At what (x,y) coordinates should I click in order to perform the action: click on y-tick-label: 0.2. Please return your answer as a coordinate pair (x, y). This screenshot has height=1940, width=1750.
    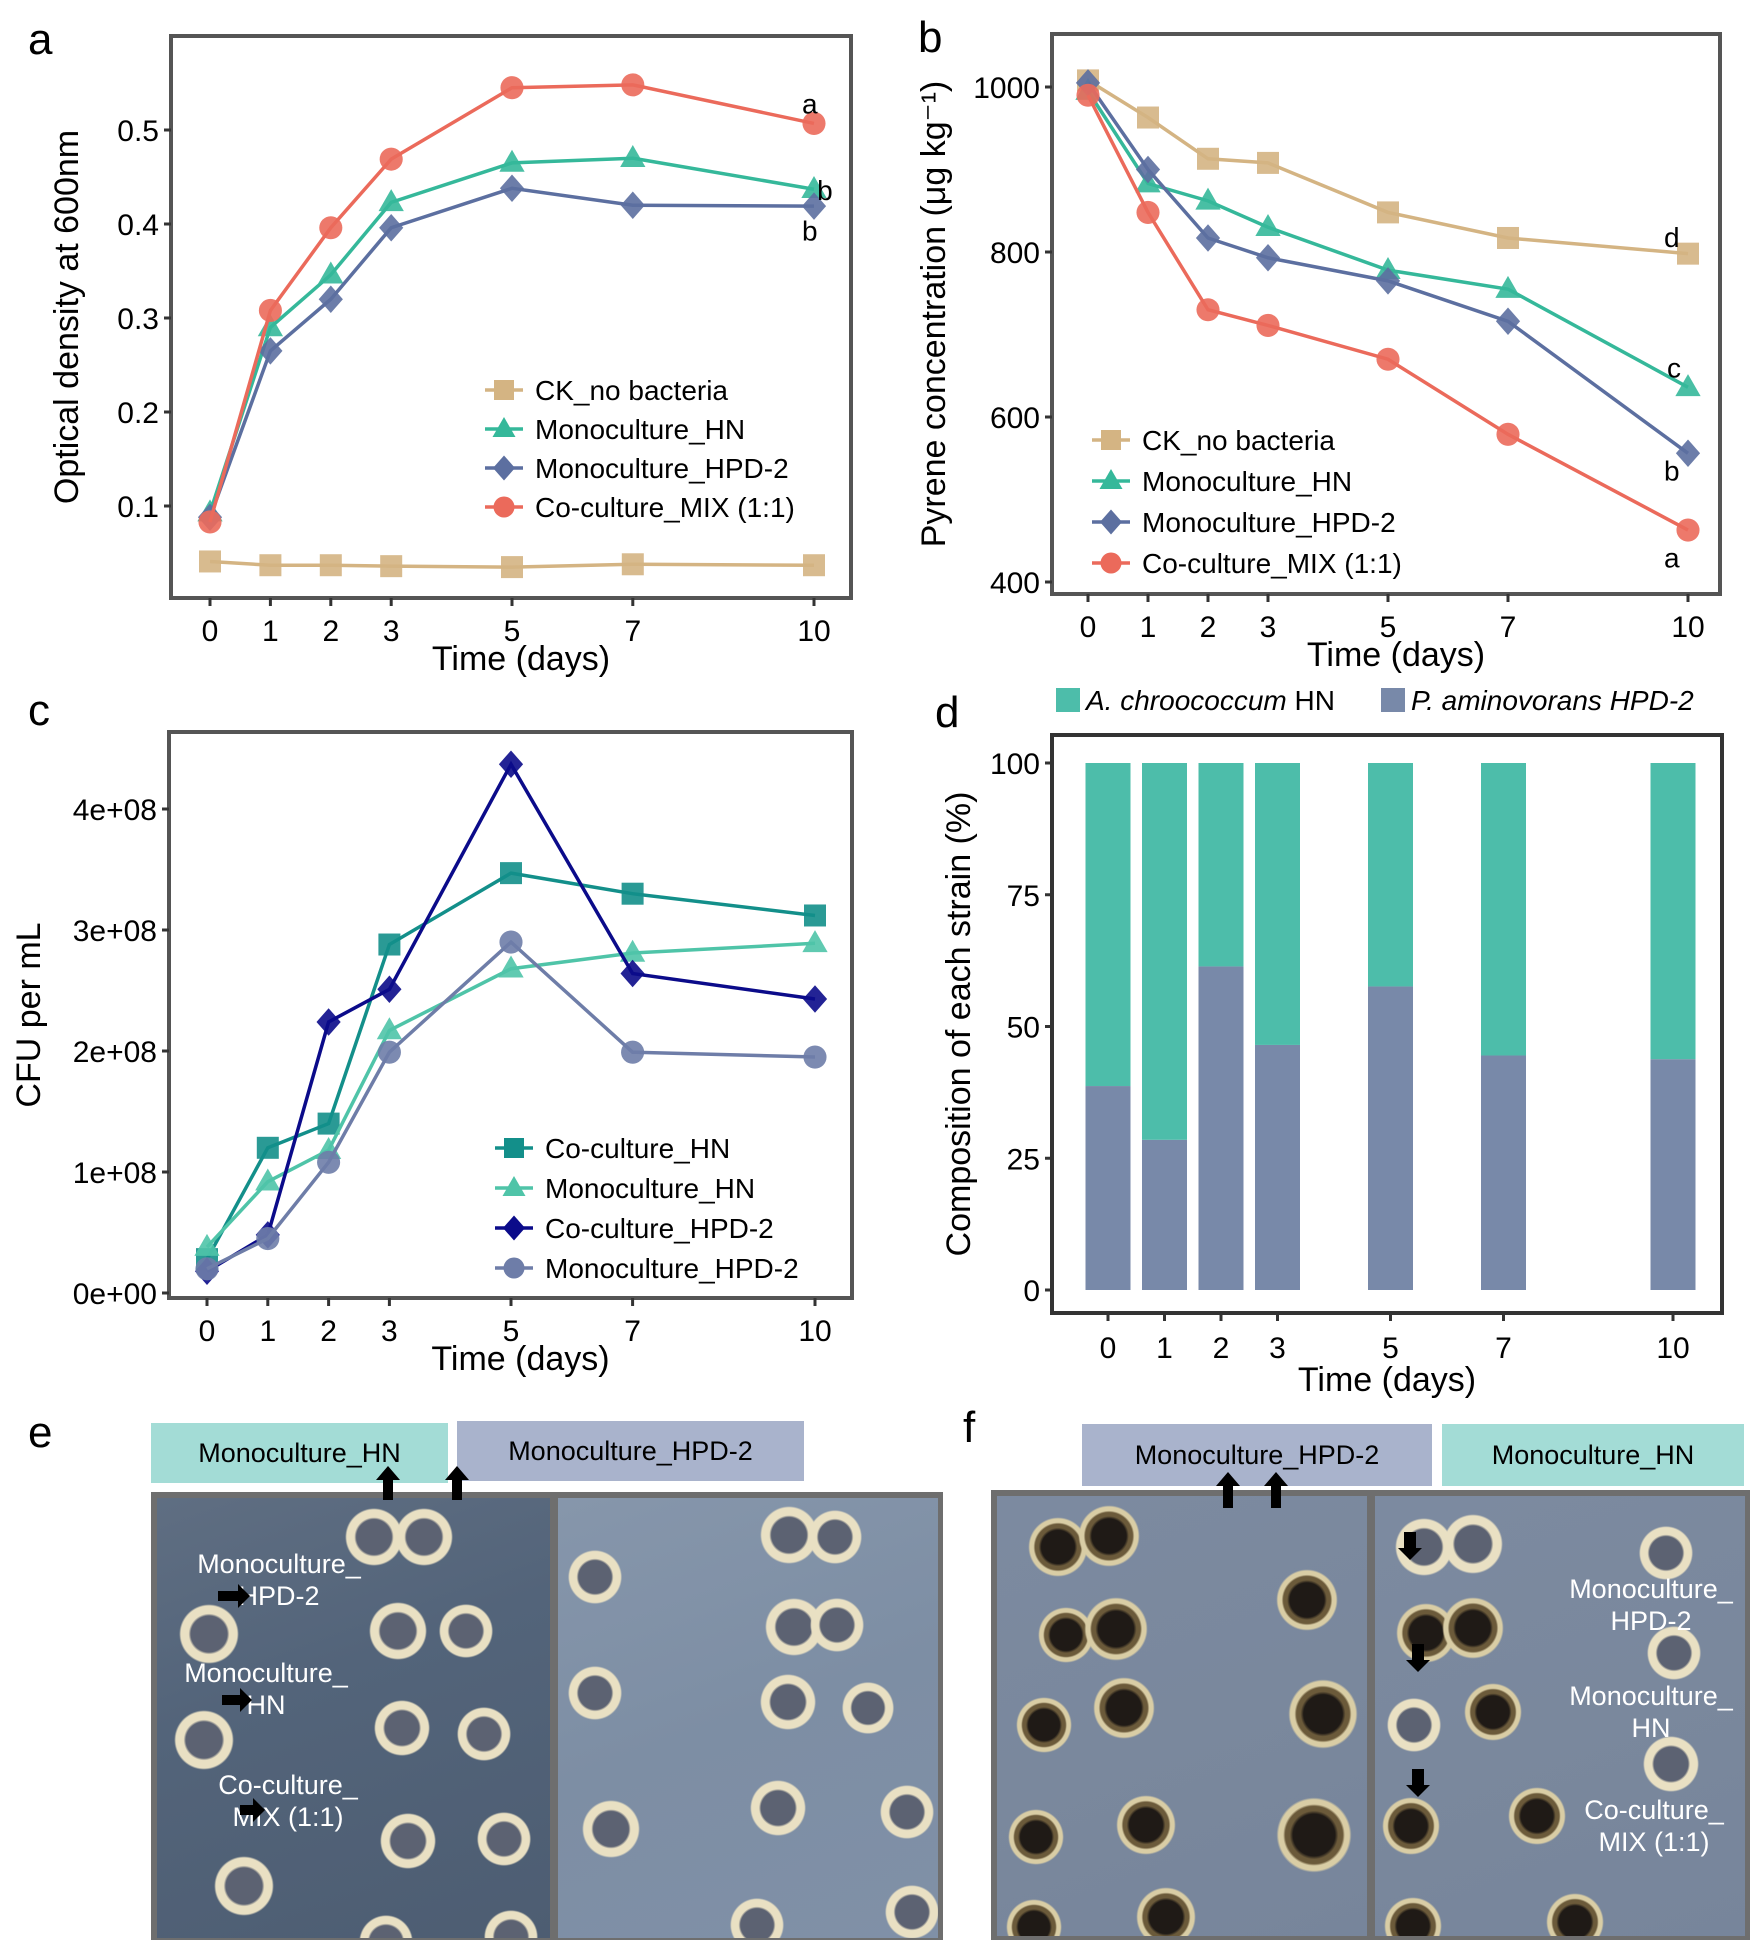
    Looking at the image, I should click on (138, 413).